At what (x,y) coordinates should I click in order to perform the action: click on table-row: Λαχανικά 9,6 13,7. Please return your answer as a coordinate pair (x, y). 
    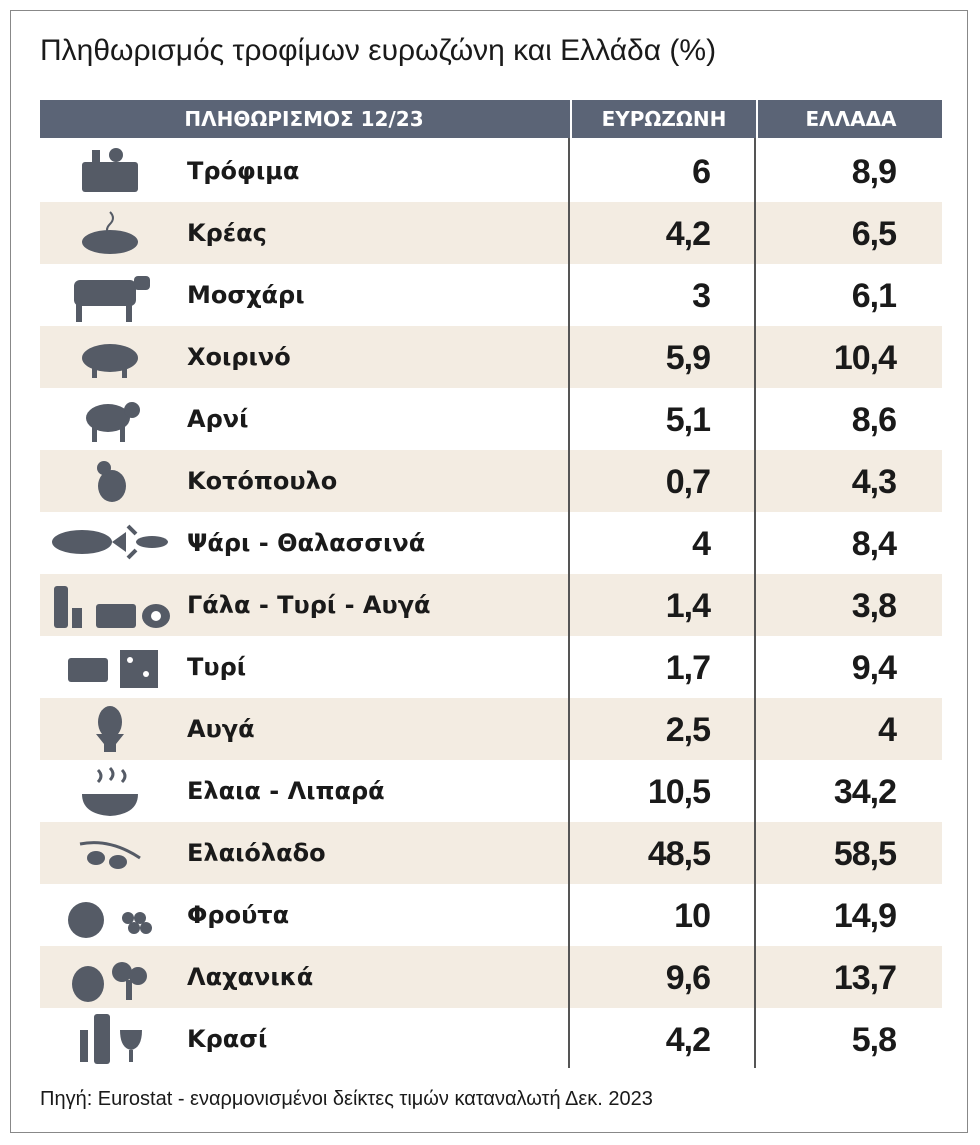
    Looking at the image, I should click on (491, 977).